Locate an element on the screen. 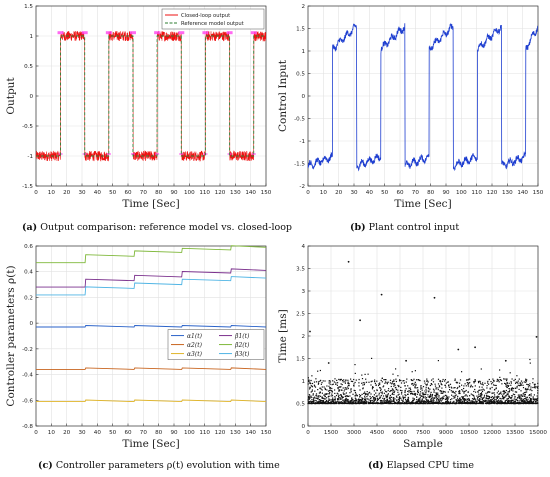 Image resolution: width=550 pixels, height=477 pixels. panel-d-outlier is located at coordinates (328, 363).